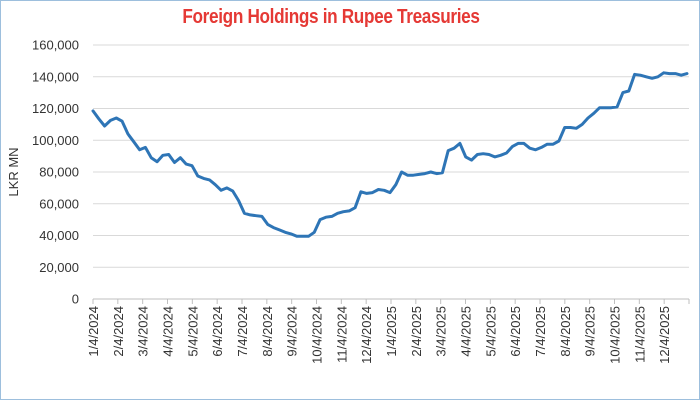  I want to click on x-tick-label: 10/4/2025, so click(615, 335).